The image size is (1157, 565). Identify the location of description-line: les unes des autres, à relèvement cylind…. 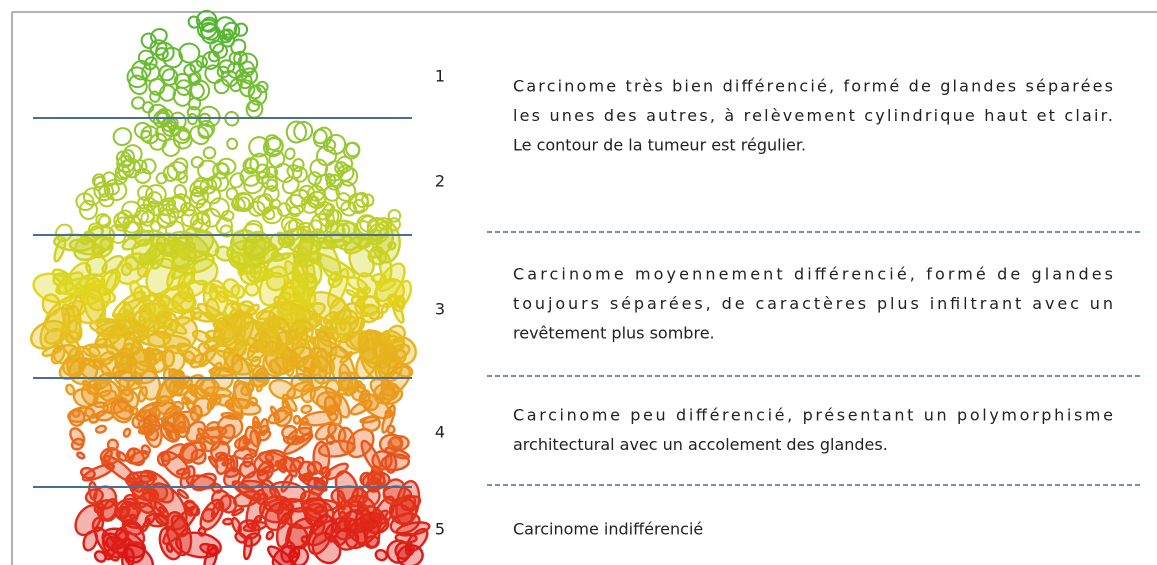
(813, 115).